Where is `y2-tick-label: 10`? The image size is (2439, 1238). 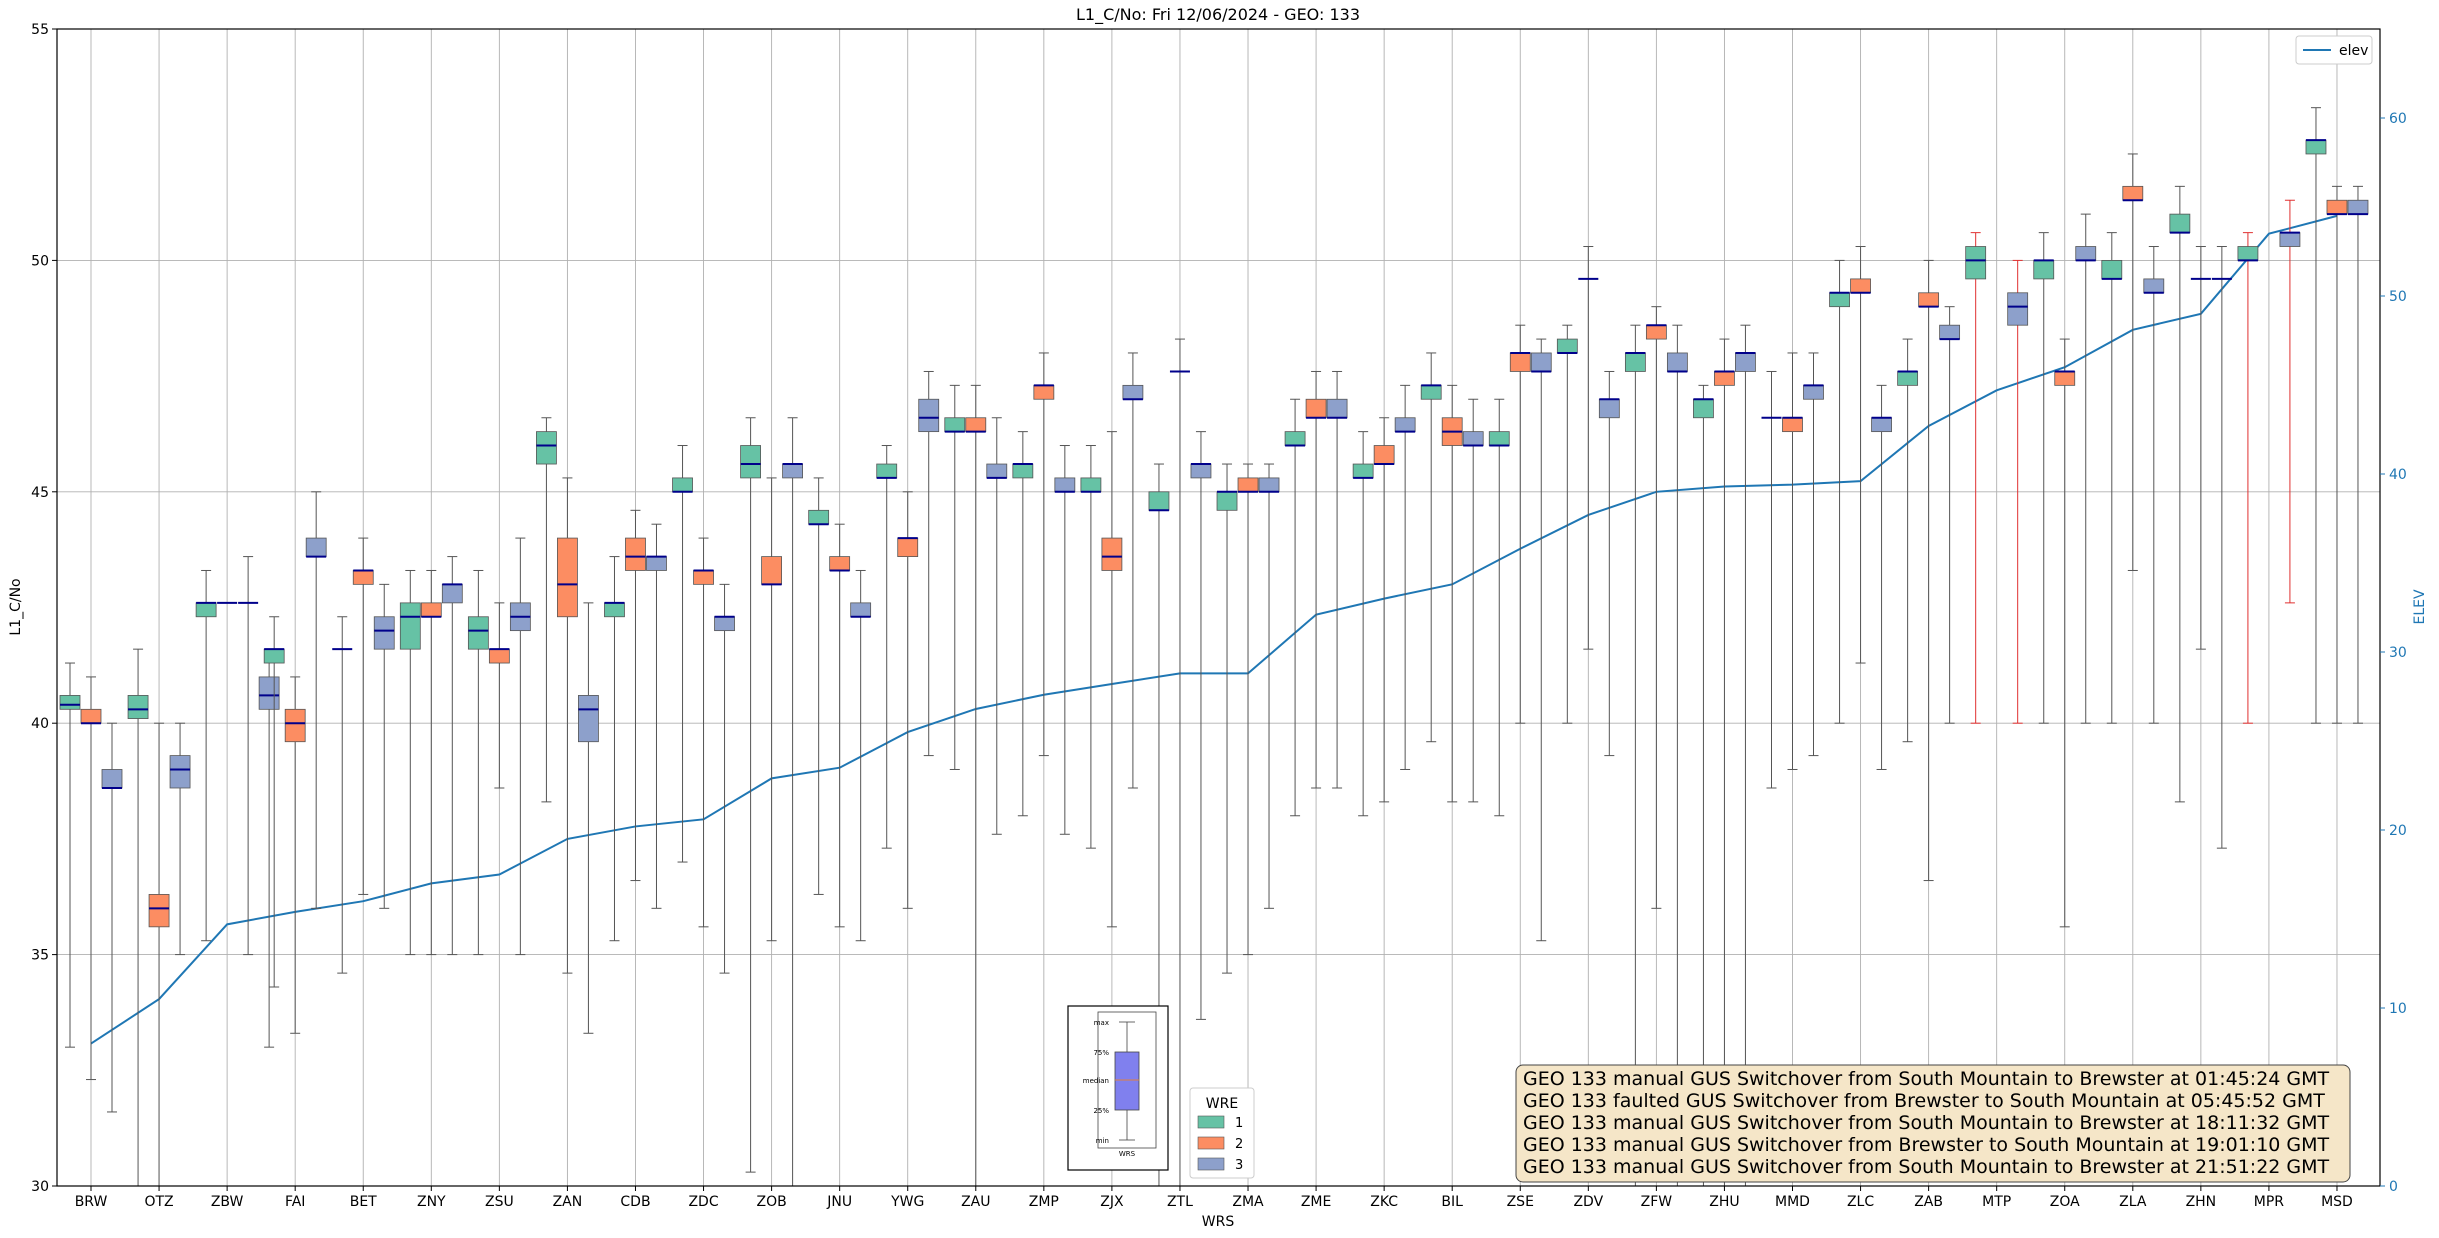
y2-tick-label: 10 is located at coordinates (2398, 1009).